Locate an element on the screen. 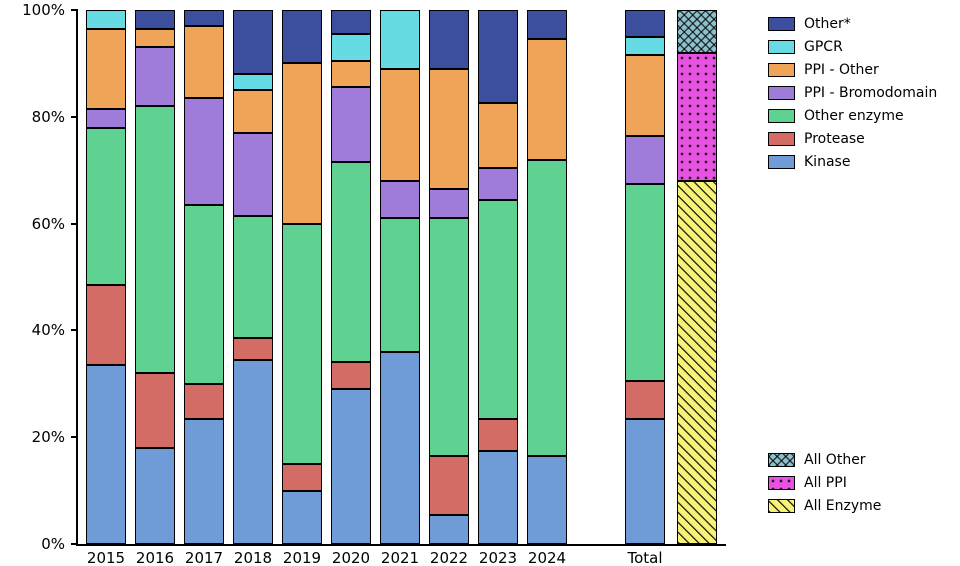  legend-label-ppi-bromodomain: PPI - Bromodomain is located at coordinates (871, 93).